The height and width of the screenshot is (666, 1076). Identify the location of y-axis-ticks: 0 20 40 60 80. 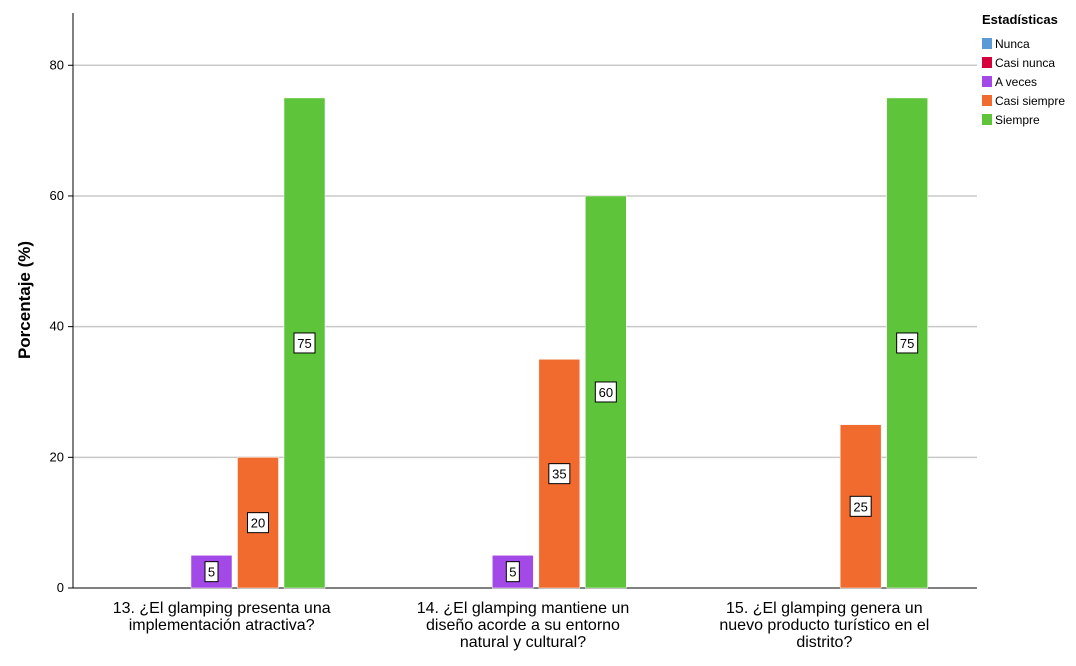
(61, 326).